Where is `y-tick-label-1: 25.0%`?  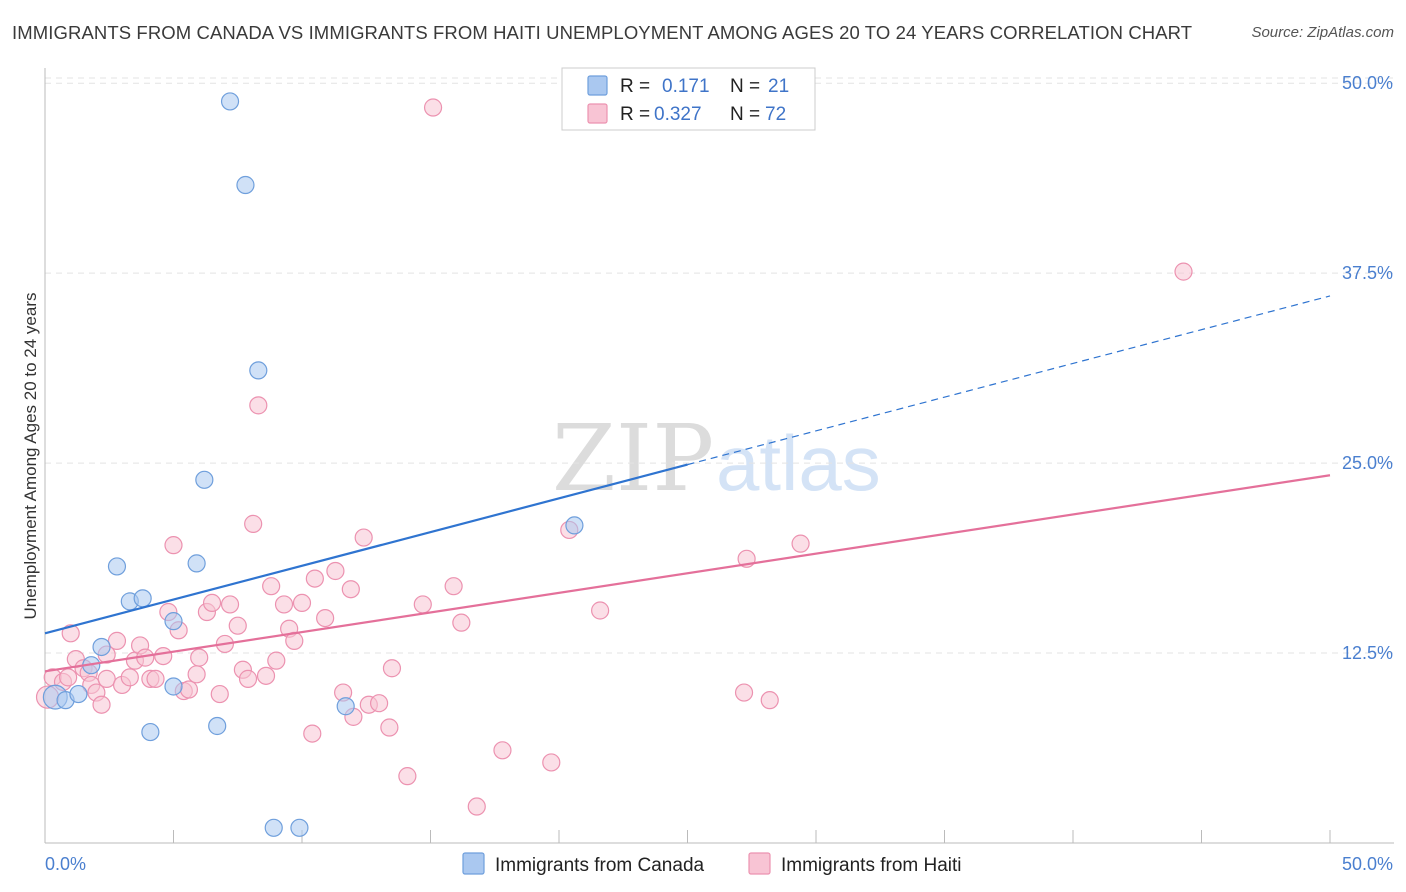 y-tick-label-1: 25.0% is located at coordinates (1367, 463).